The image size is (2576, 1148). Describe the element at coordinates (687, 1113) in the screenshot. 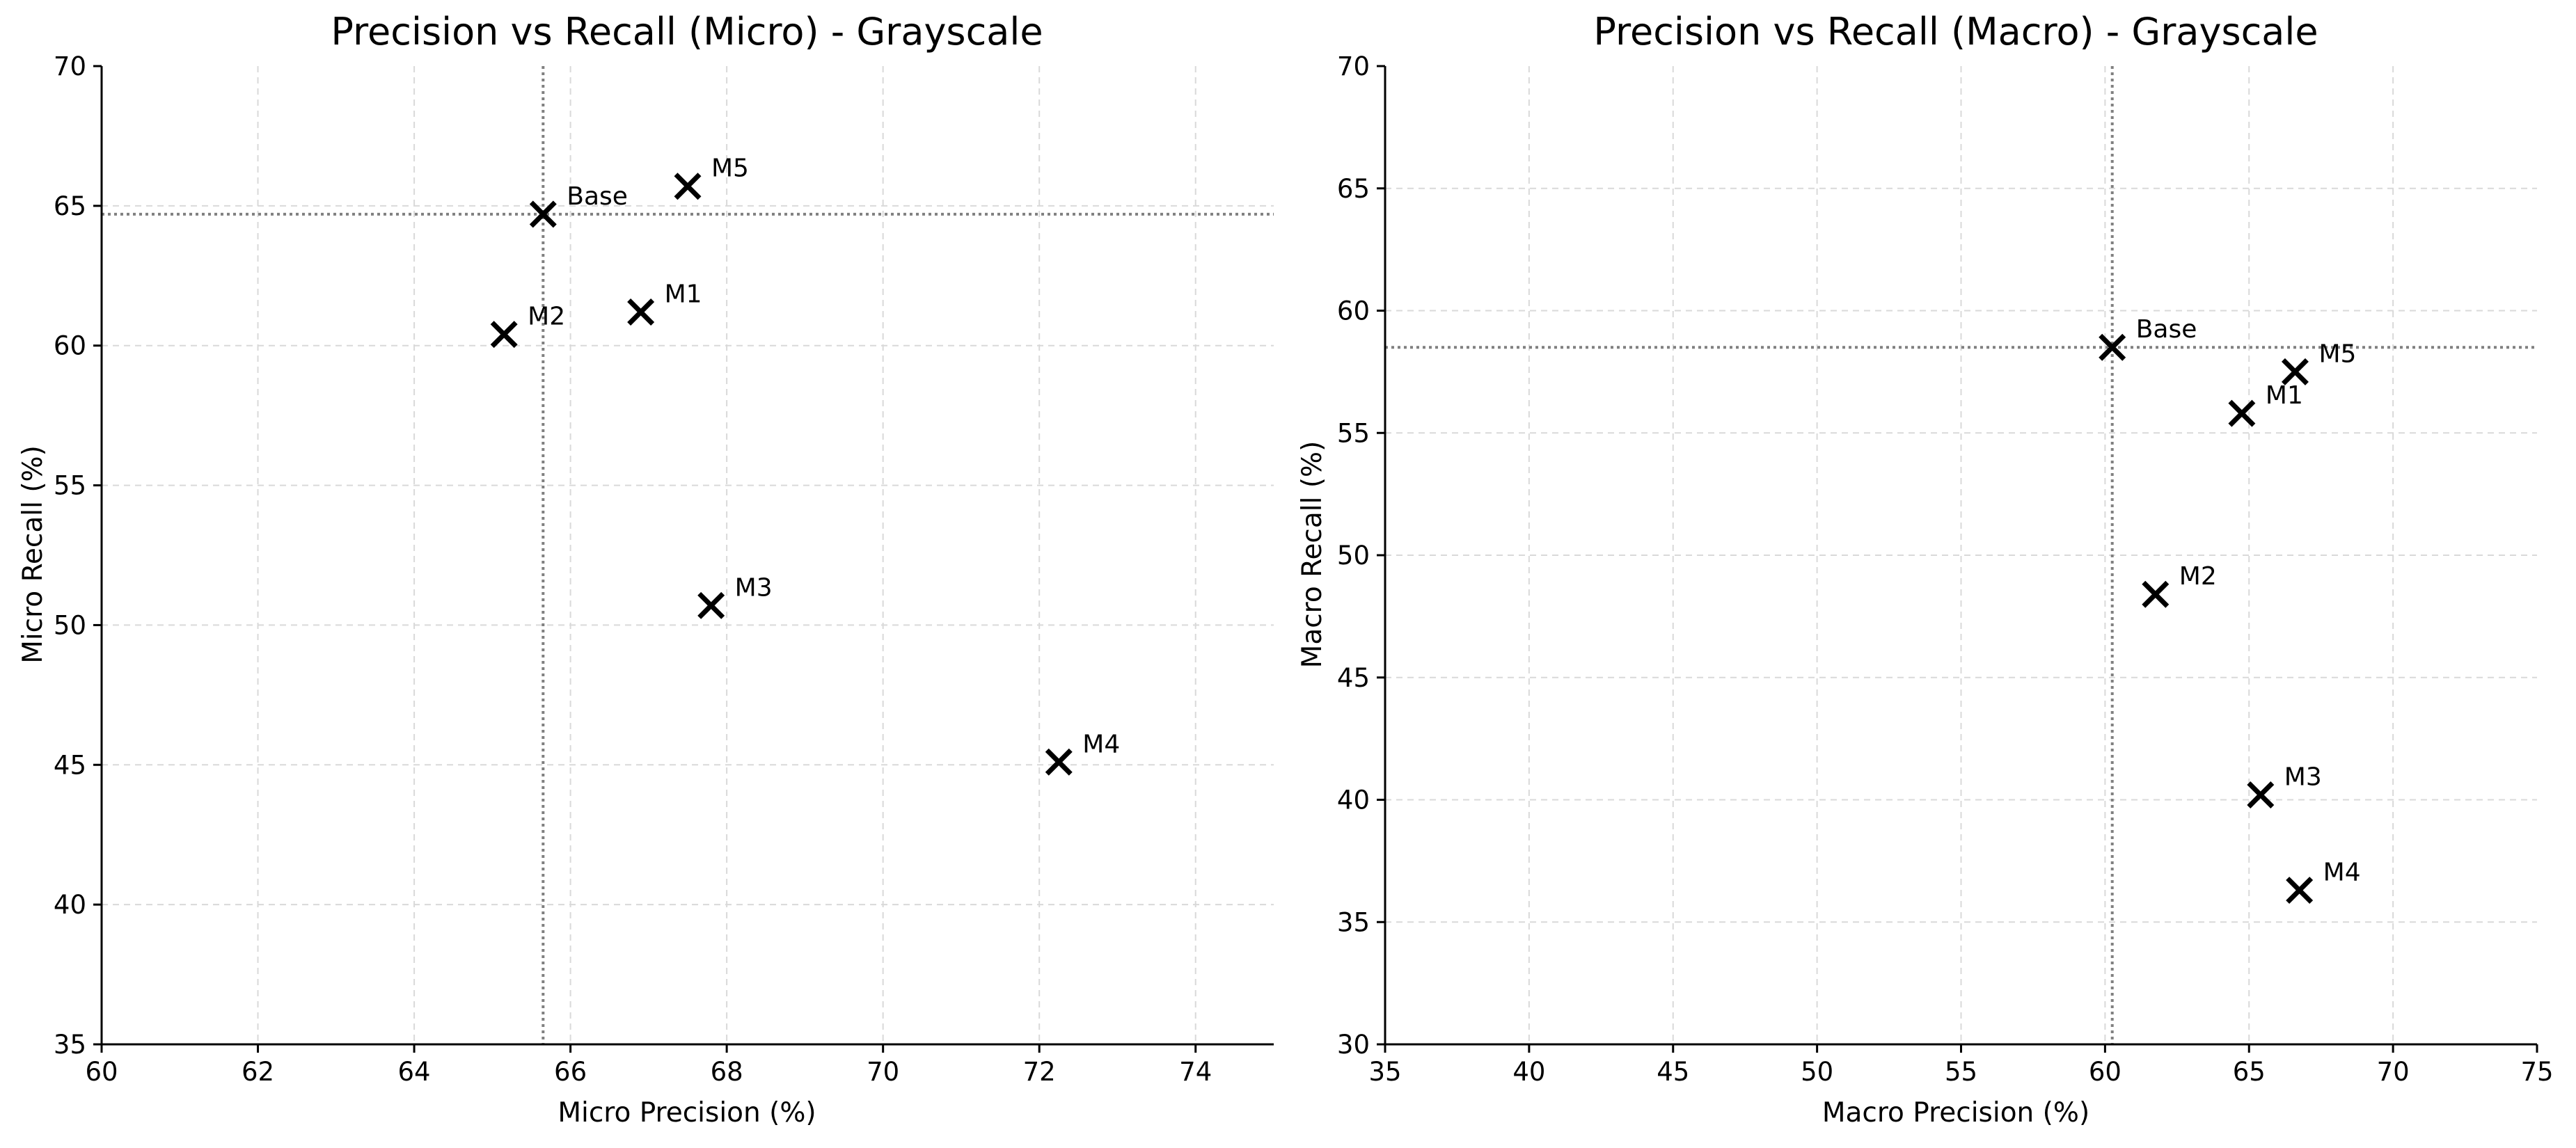

I see `x-axis-label: Micro Precision (%)` at that location.